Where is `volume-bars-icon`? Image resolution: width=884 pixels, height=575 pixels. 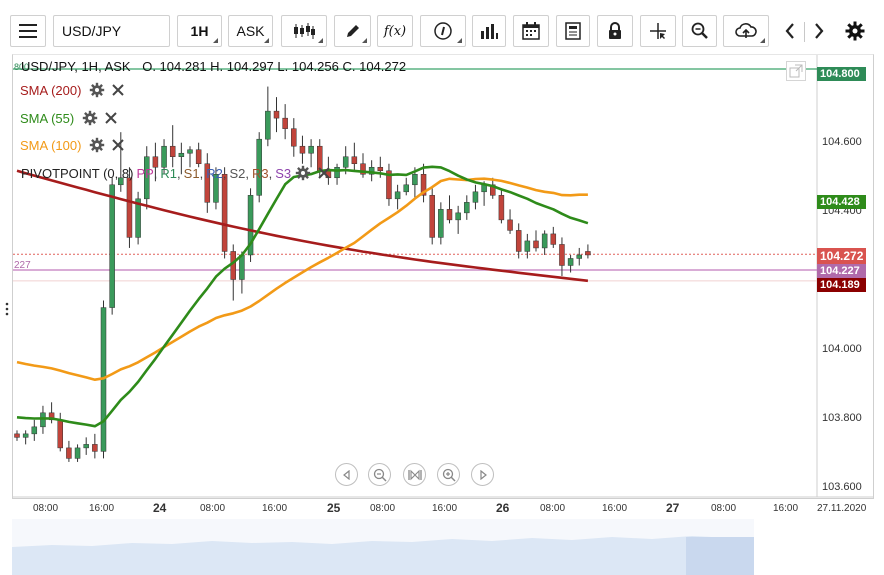 volume-bars-icon is located at coordinates (489, 31).